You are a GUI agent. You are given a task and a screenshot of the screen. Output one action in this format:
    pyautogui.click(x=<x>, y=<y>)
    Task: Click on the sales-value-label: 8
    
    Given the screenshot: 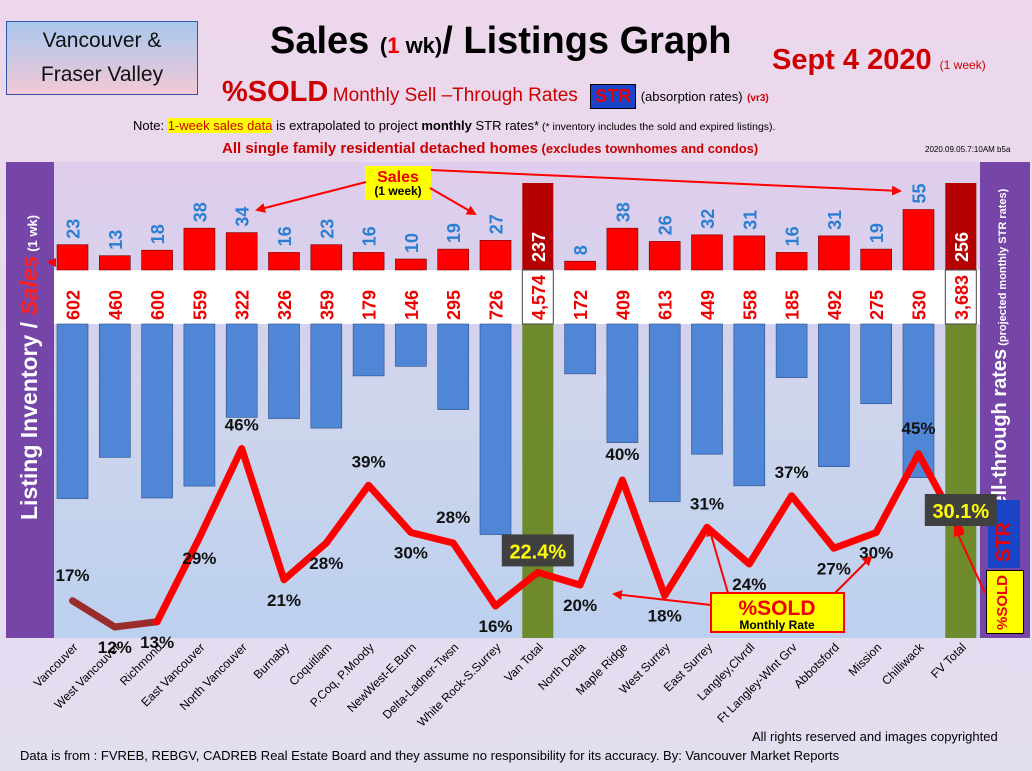 What is the action you would take?
    pyautogui.click(x=581, y=250)
    